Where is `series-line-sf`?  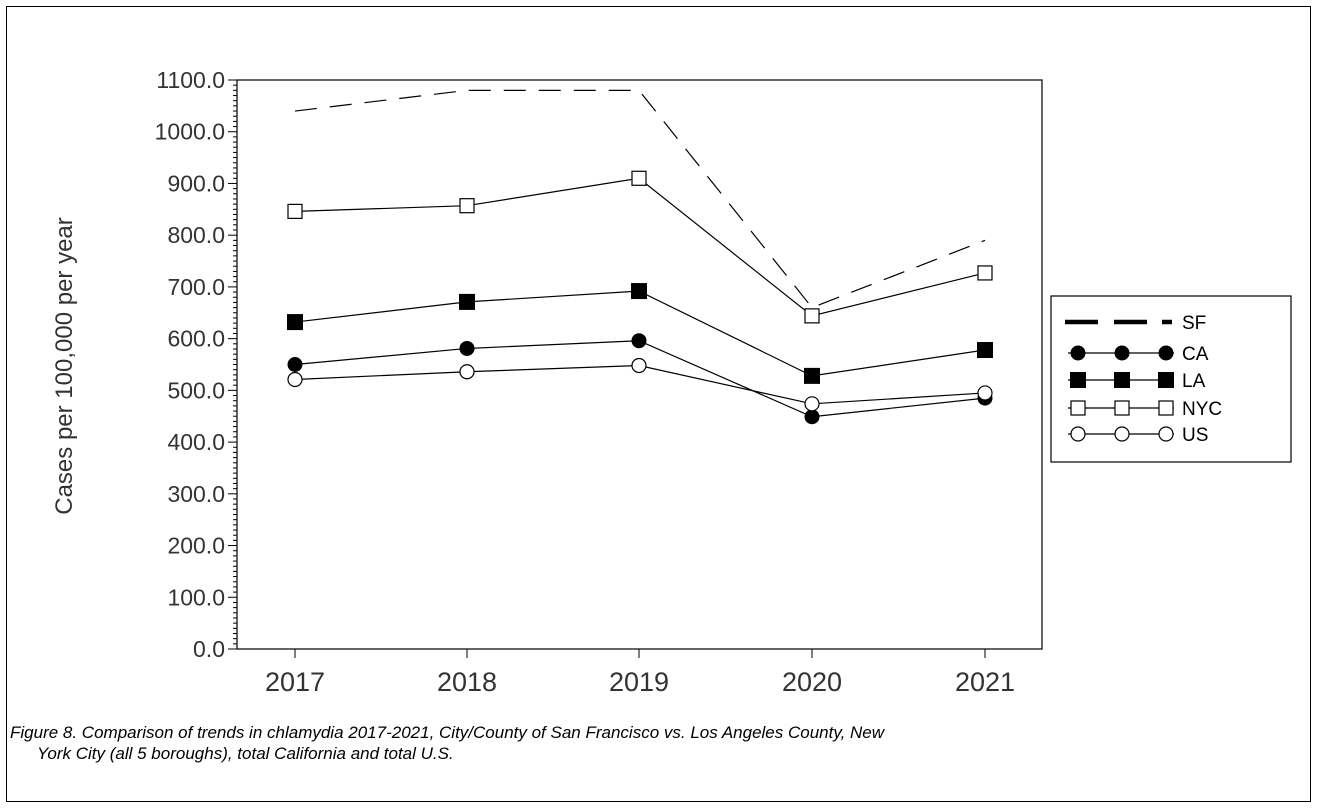 series-line-sf is located at coordinates (640, 199).